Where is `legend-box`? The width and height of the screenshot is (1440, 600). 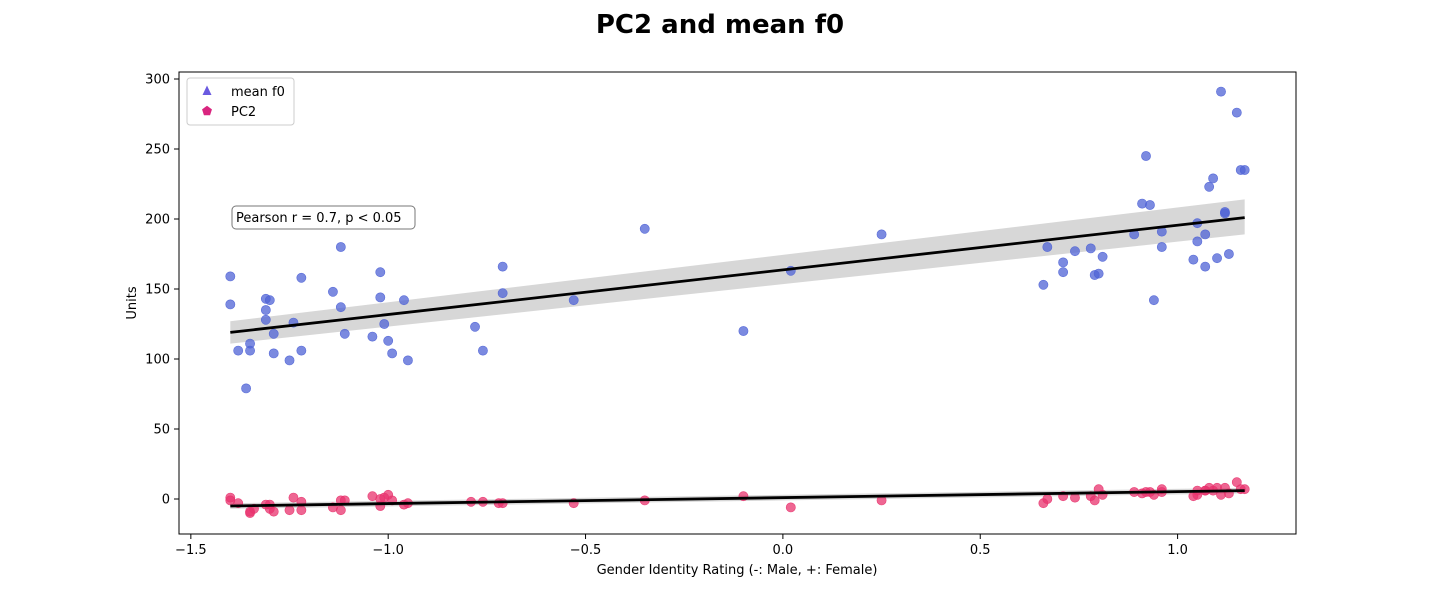
legend-box is located at coordinates (240, 101).